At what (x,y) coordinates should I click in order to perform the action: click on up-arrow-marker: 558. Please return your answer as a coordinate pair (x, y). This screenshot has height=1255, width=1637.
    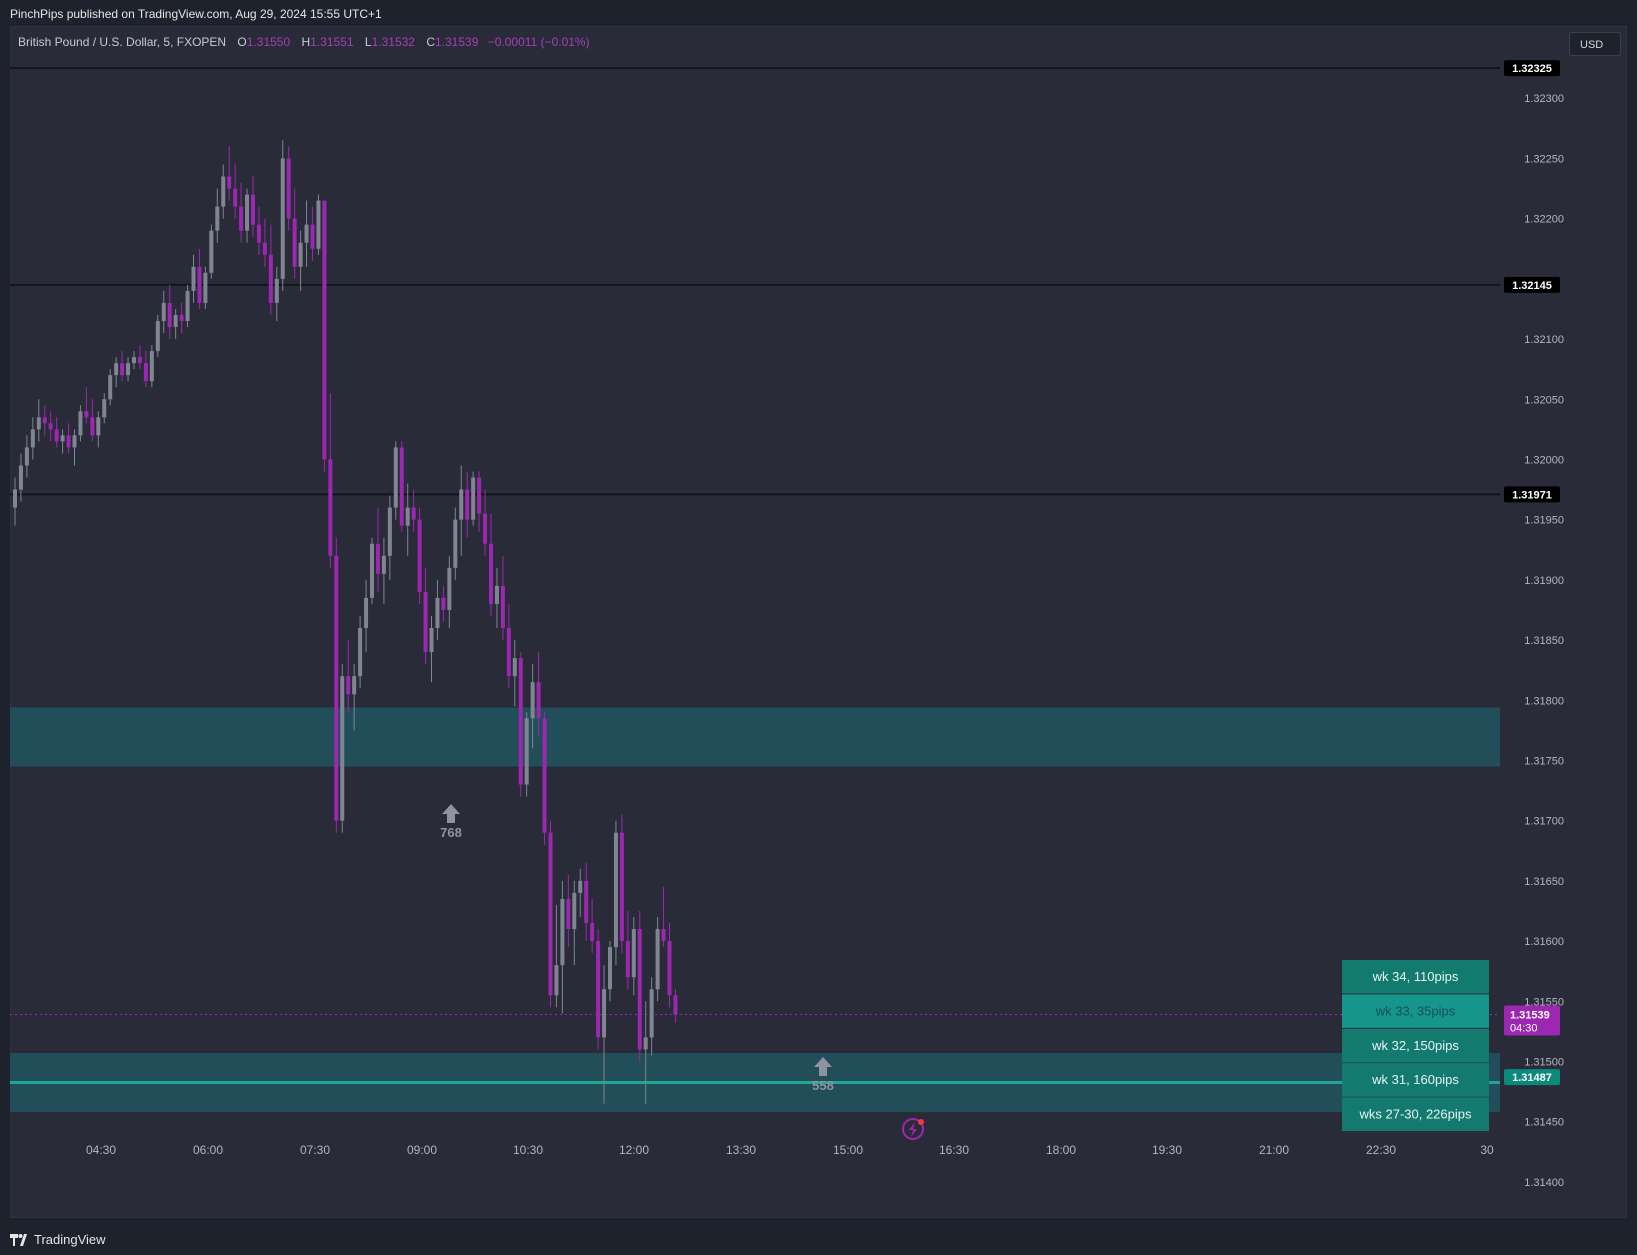
    Looking at the image, I should click on (823, 1075).